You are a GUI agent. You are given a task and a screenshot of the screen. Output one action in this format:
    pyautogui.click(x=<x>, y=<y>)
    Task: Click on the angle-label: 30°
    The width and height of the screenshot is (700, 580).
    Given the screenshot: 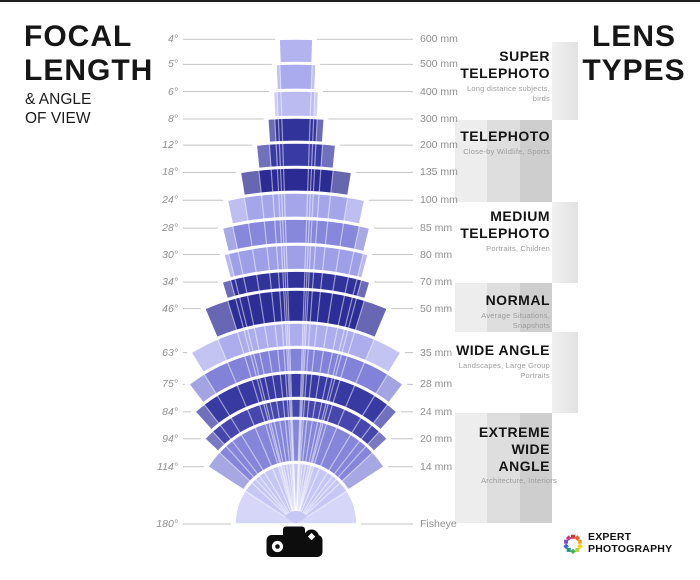 What is the action you would take?
    pyautogui.click(x=170, y=255)
    